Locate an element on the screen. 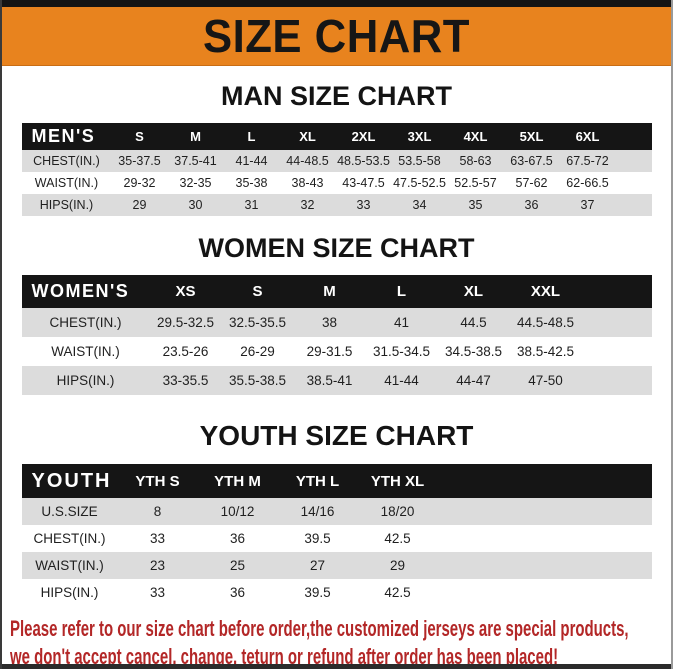 The height and width of the screenshot is (669, 673). size-value-cell: 35.5-38.5 is located at coordinates (257, 380).